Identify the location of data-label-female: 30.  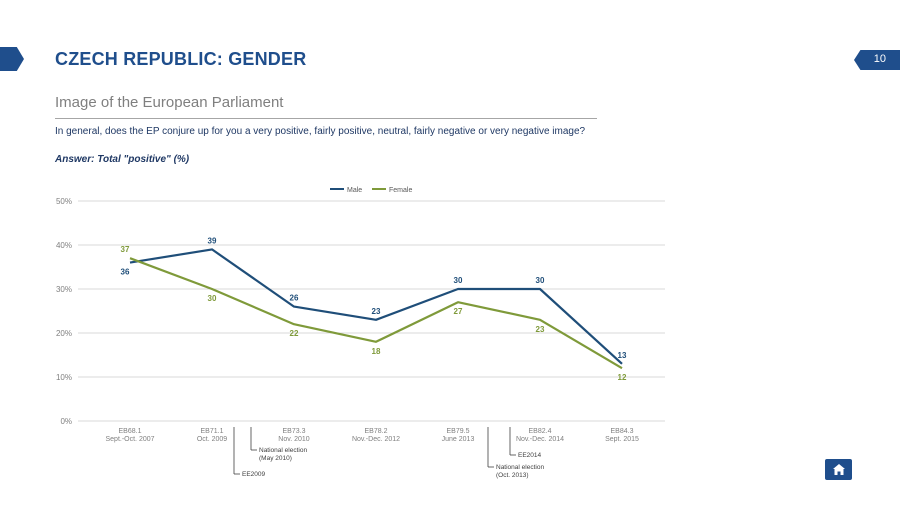
(212, 298).